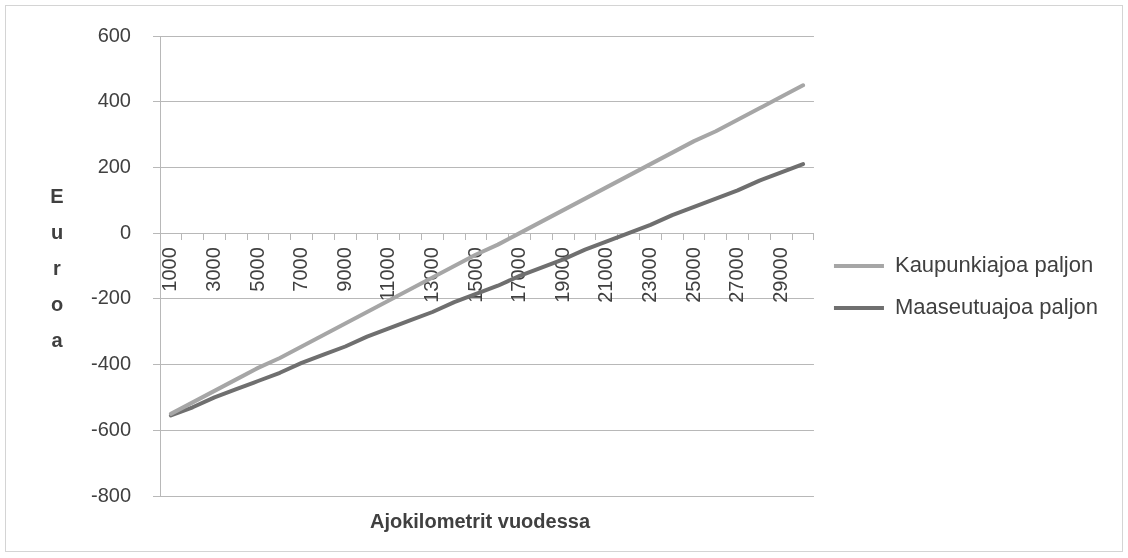 The height and width of the screenshot is (558, 1128). I want to click on x-tick-label: 25000, so click(692, 275).